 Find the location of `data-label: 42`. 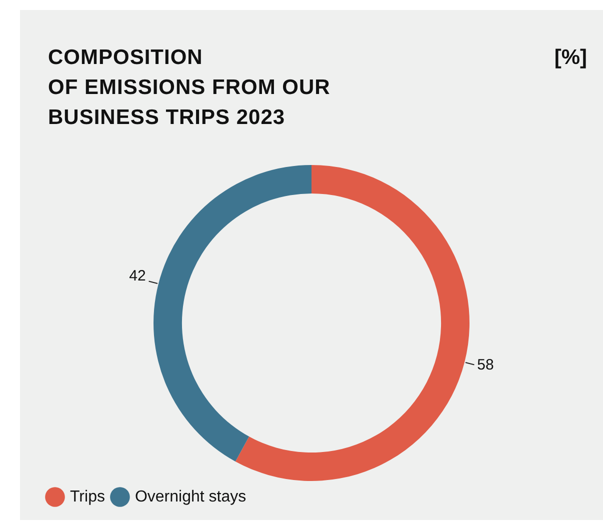

data-label: 42 is located at coordinates (137, 276).